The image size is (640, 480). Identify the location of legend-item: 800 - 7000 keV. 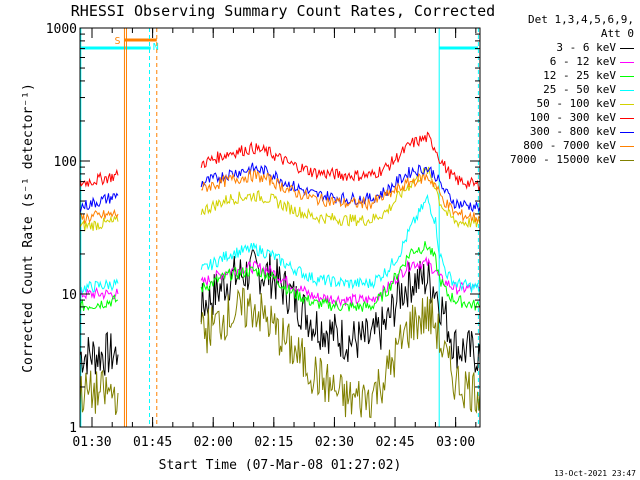
(560, 146).